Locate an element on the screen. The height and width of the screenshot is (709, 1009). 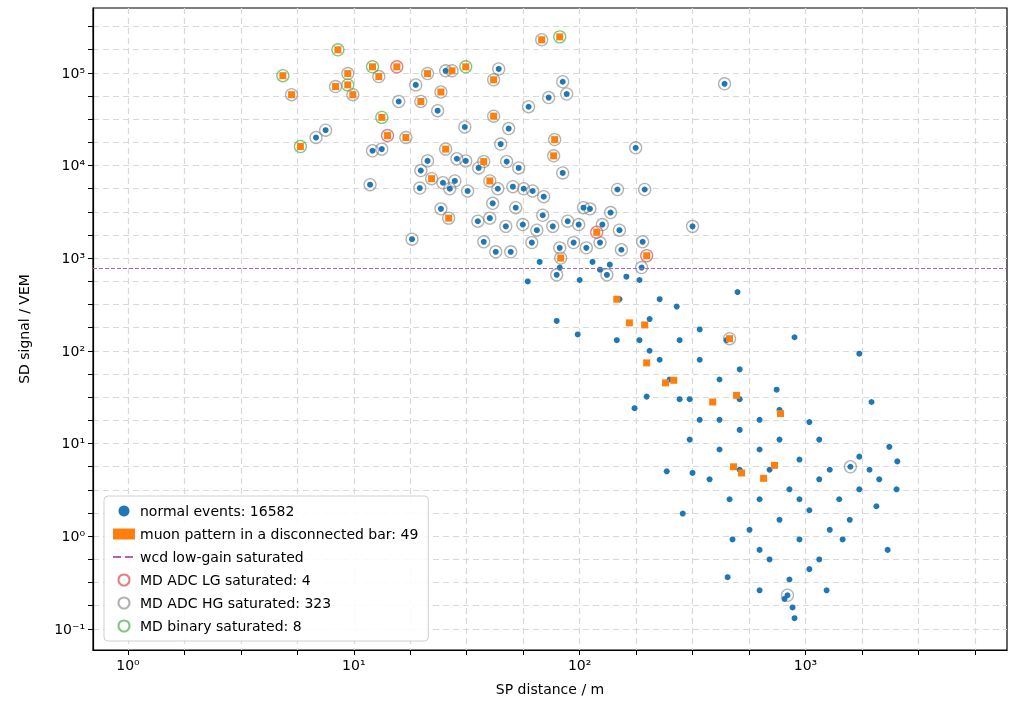
legend-label: MD binary saturated: 8 is located at coordinates (221, 626).